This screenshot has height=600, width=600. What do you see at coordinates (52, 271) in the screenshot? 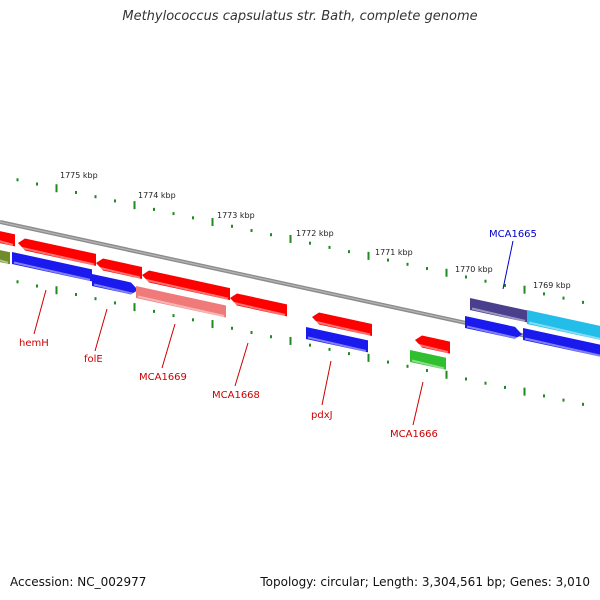
I see `gene-blue-1-shading` at bounding box center [52, 271].